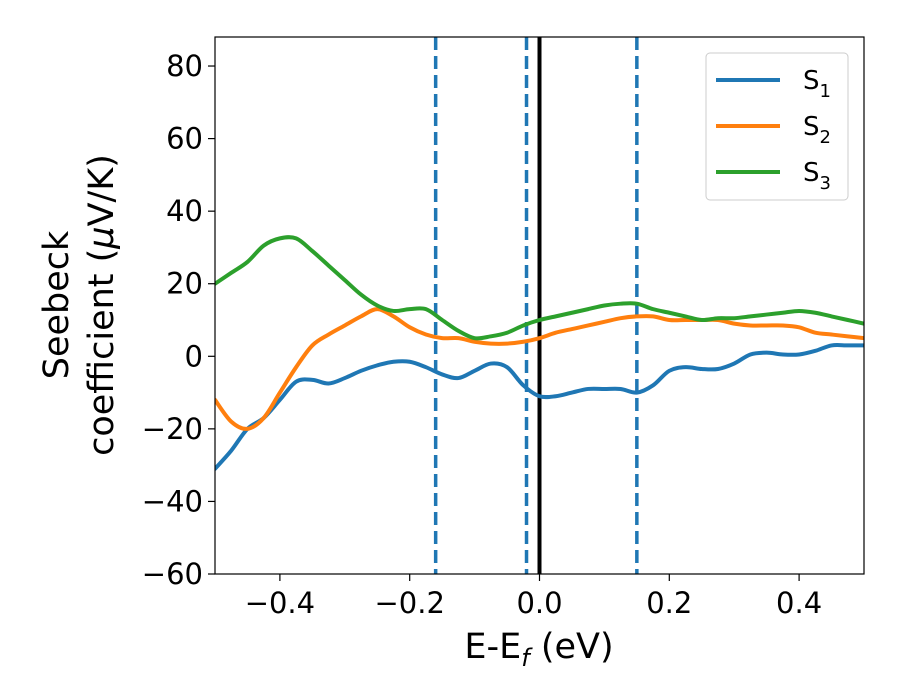 This screenshot has width=900, height=700. Describe the element at coordinates (799, 603) in the screenshot. I see `x-tick-label: 0.4` at that location.